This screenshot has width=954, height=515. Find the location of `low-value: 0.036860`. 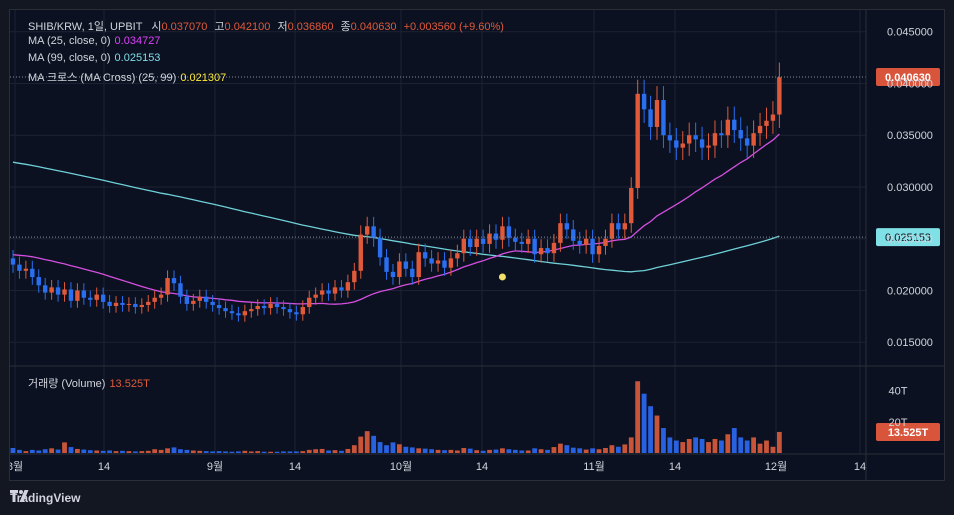

low-value: 0.036860 is located at coordinates (310, 27).